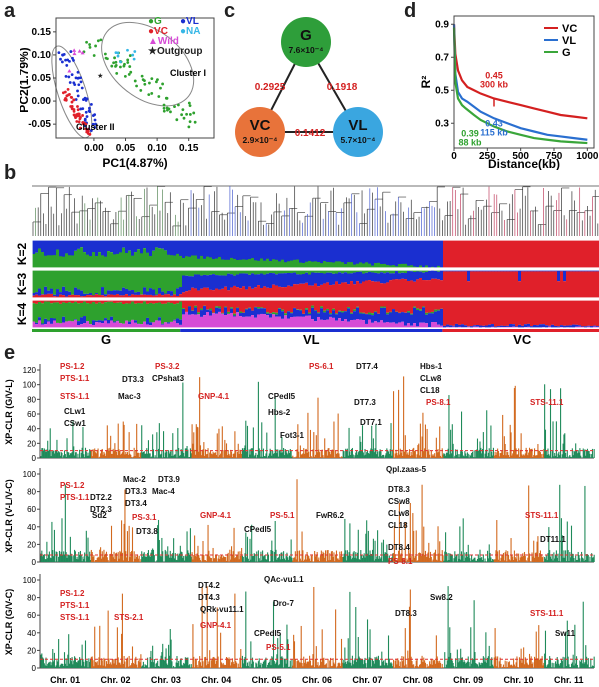  What do you see at coordinates (398, 525) in the screenshot?
I see `xpclr-gene-label: CL18` at bounding box center [398, 525].